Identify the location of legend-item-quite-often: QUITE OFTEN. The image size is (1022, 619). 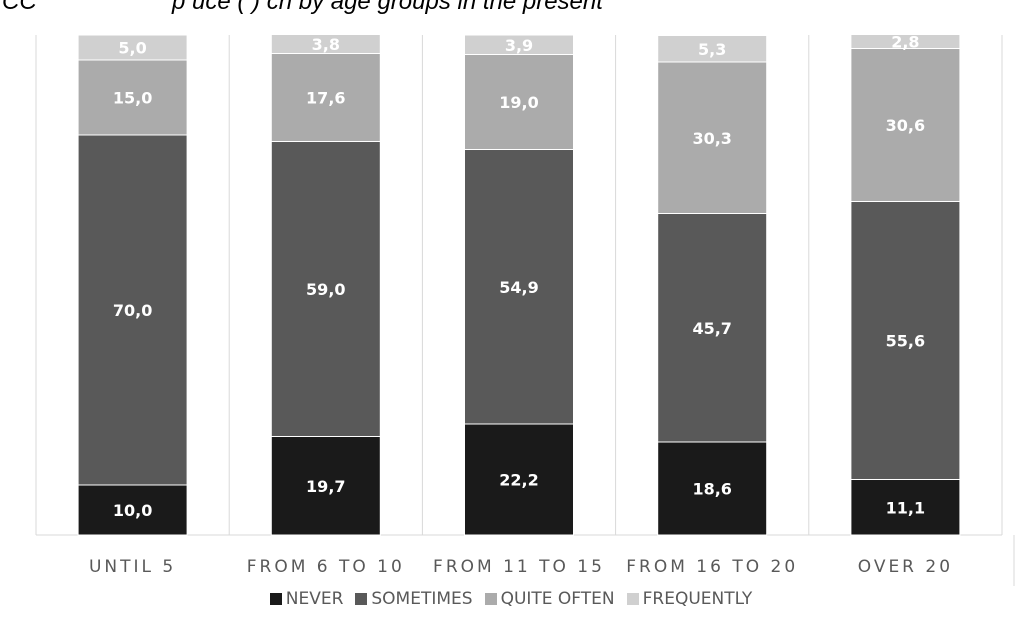
(549, 599).